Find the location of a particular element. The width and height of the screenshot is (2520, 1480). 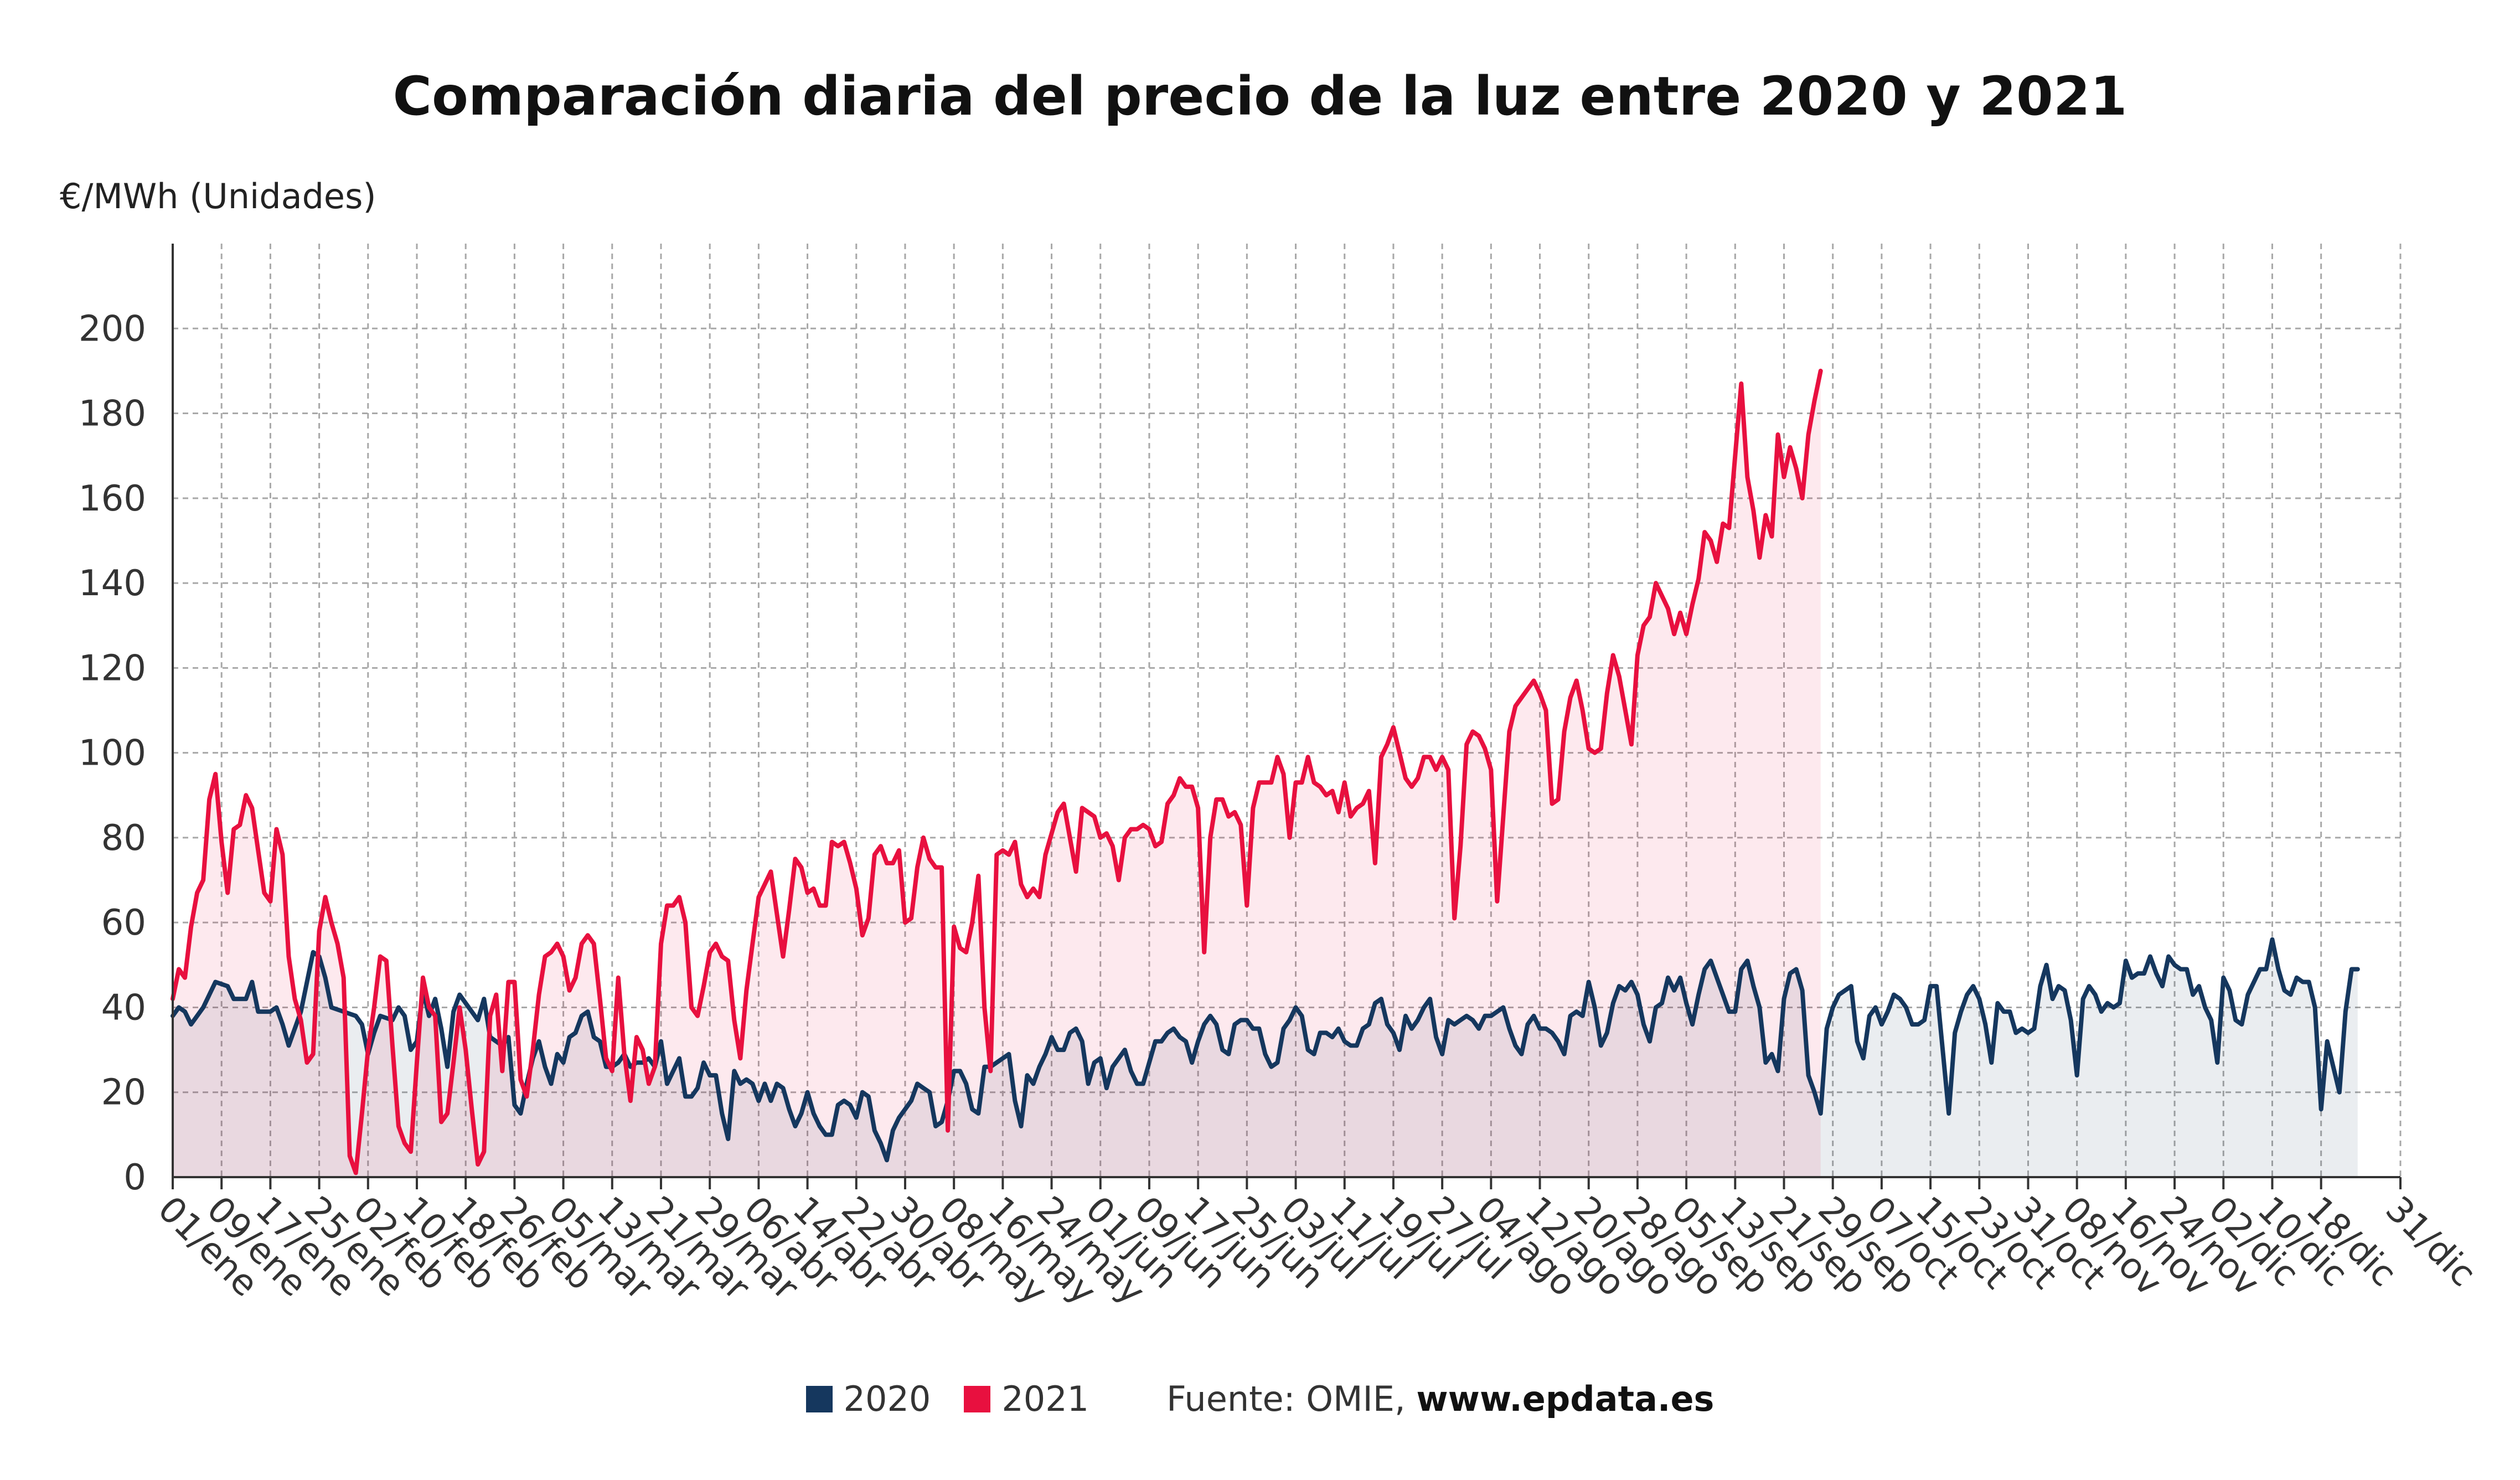

y-tick-label-200: 200 is located at coordinates (112, 328).